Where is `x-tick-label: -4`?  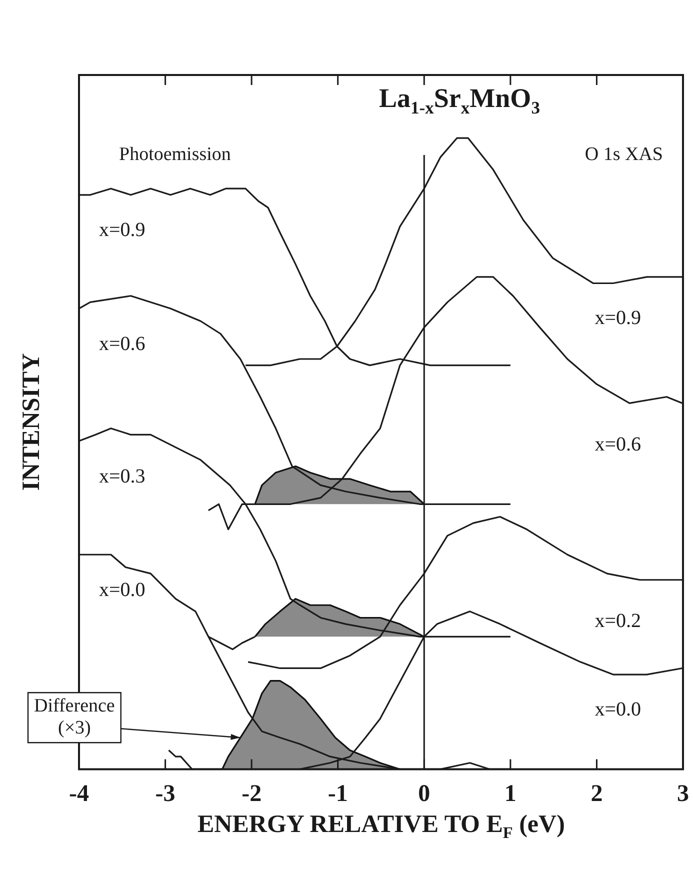 x-tick-label: -4 is located at coordinates (79, 793).